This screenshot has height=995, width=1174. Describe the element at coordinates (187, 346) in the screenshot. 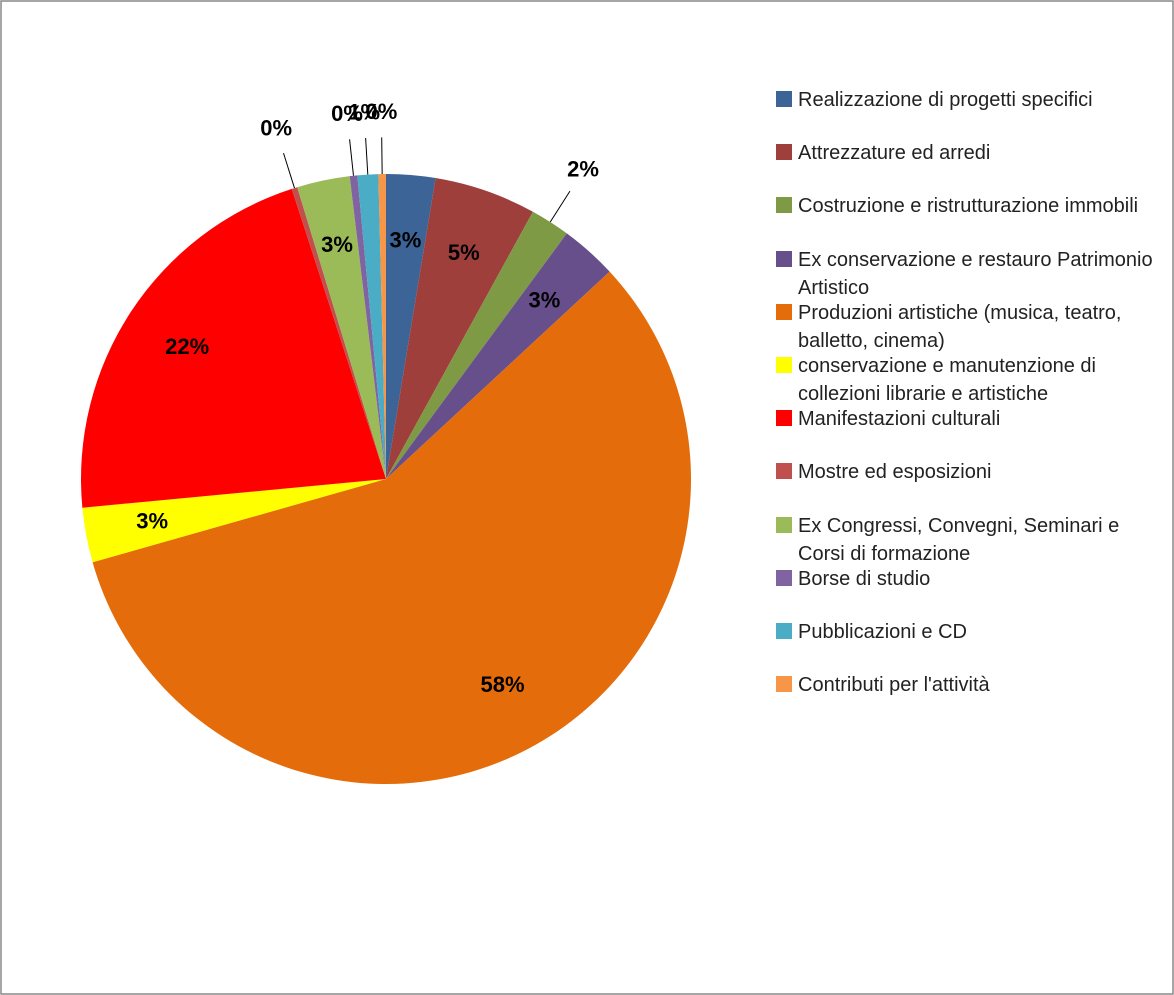

I see `value-label: 22%` at that location.